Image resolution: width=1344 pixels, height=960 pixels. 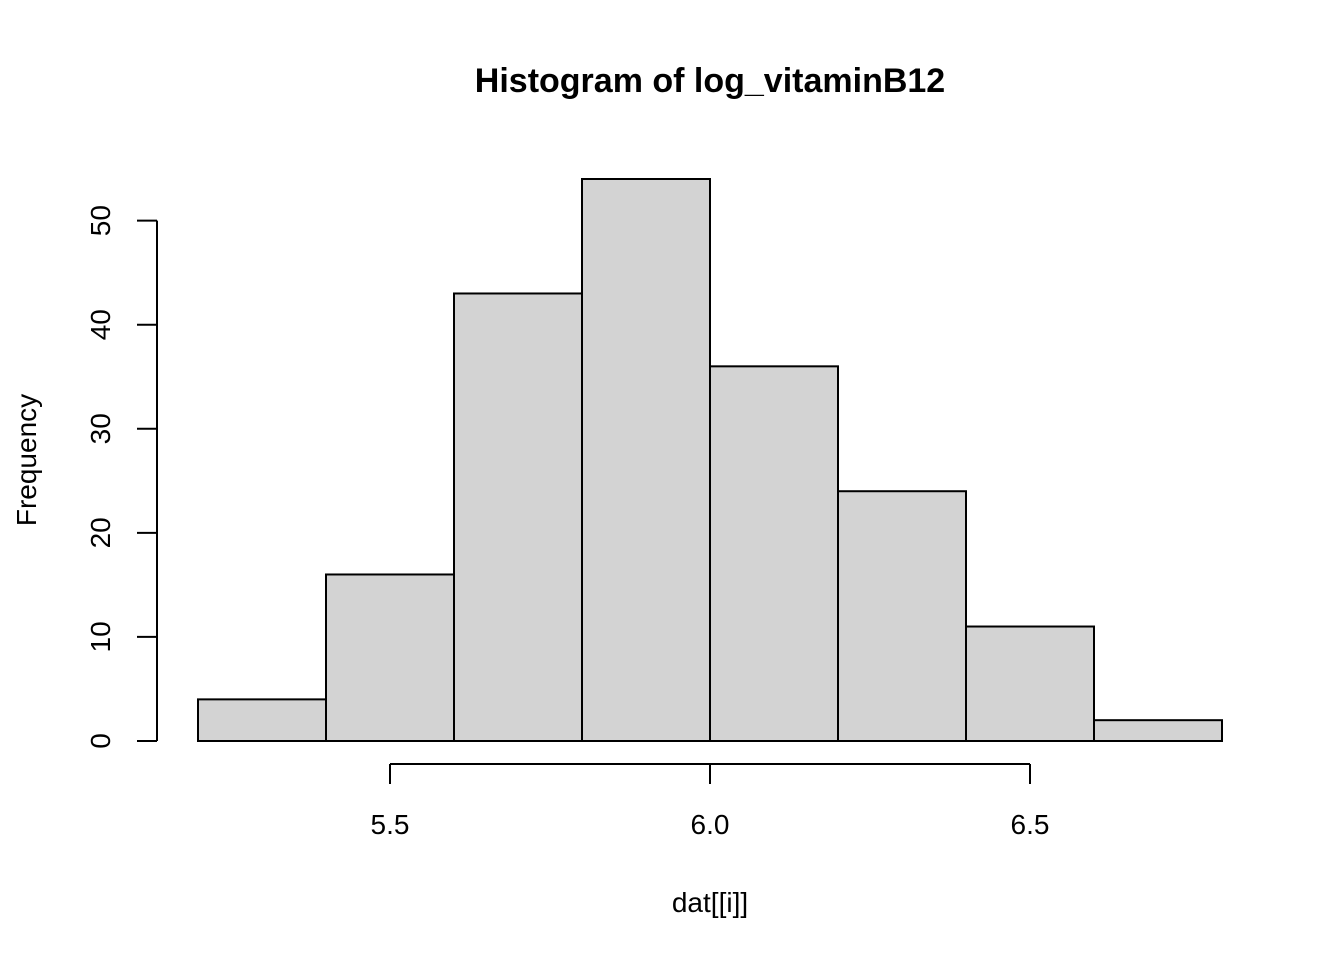 I want to click on x-tick-label: 6.0, so click(x=710, y=824).